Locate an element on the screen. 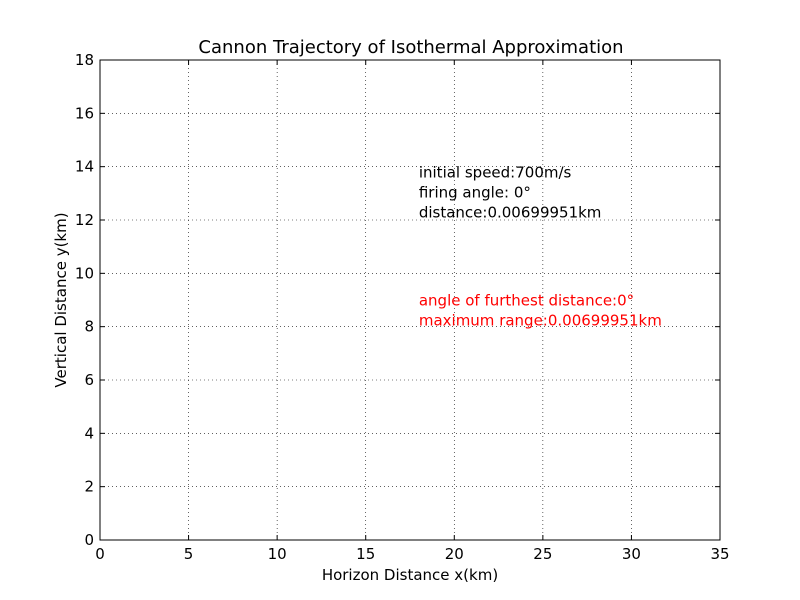 The image size is (800, 600). x-tick-label: 25 is located at coordinates (542, 554).